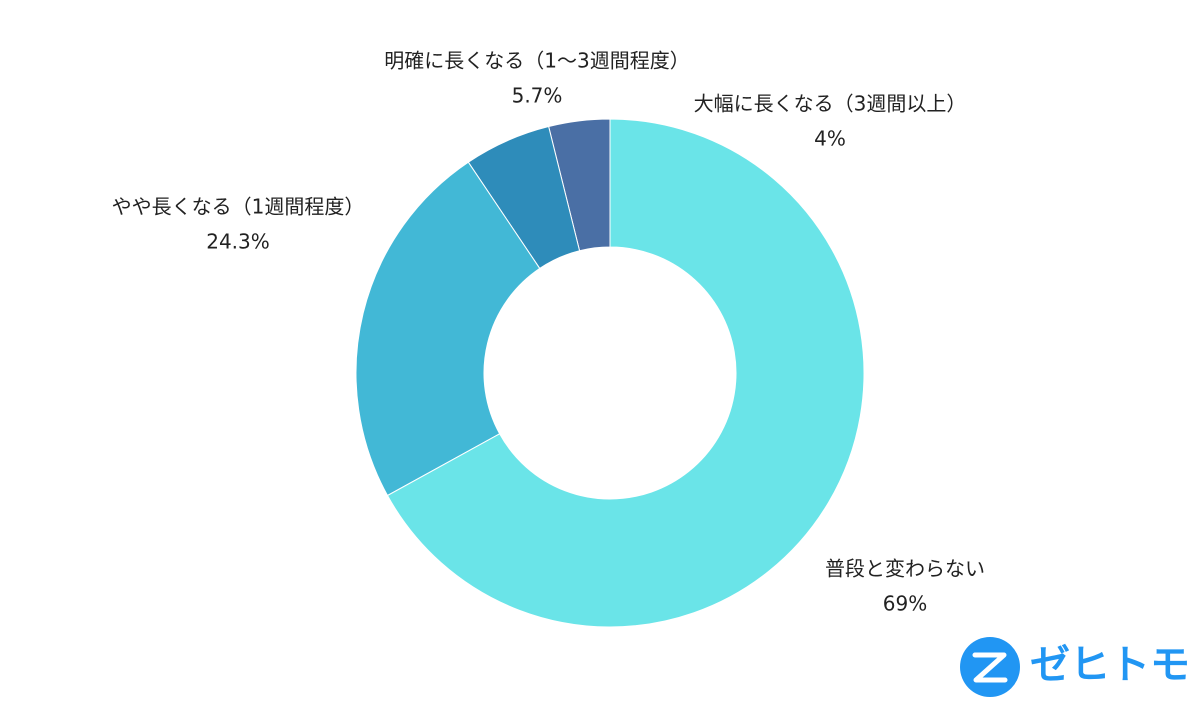  Describe the element at coordinates (905, 604) in the screenshot. I see `value-label: 69%` at that location.